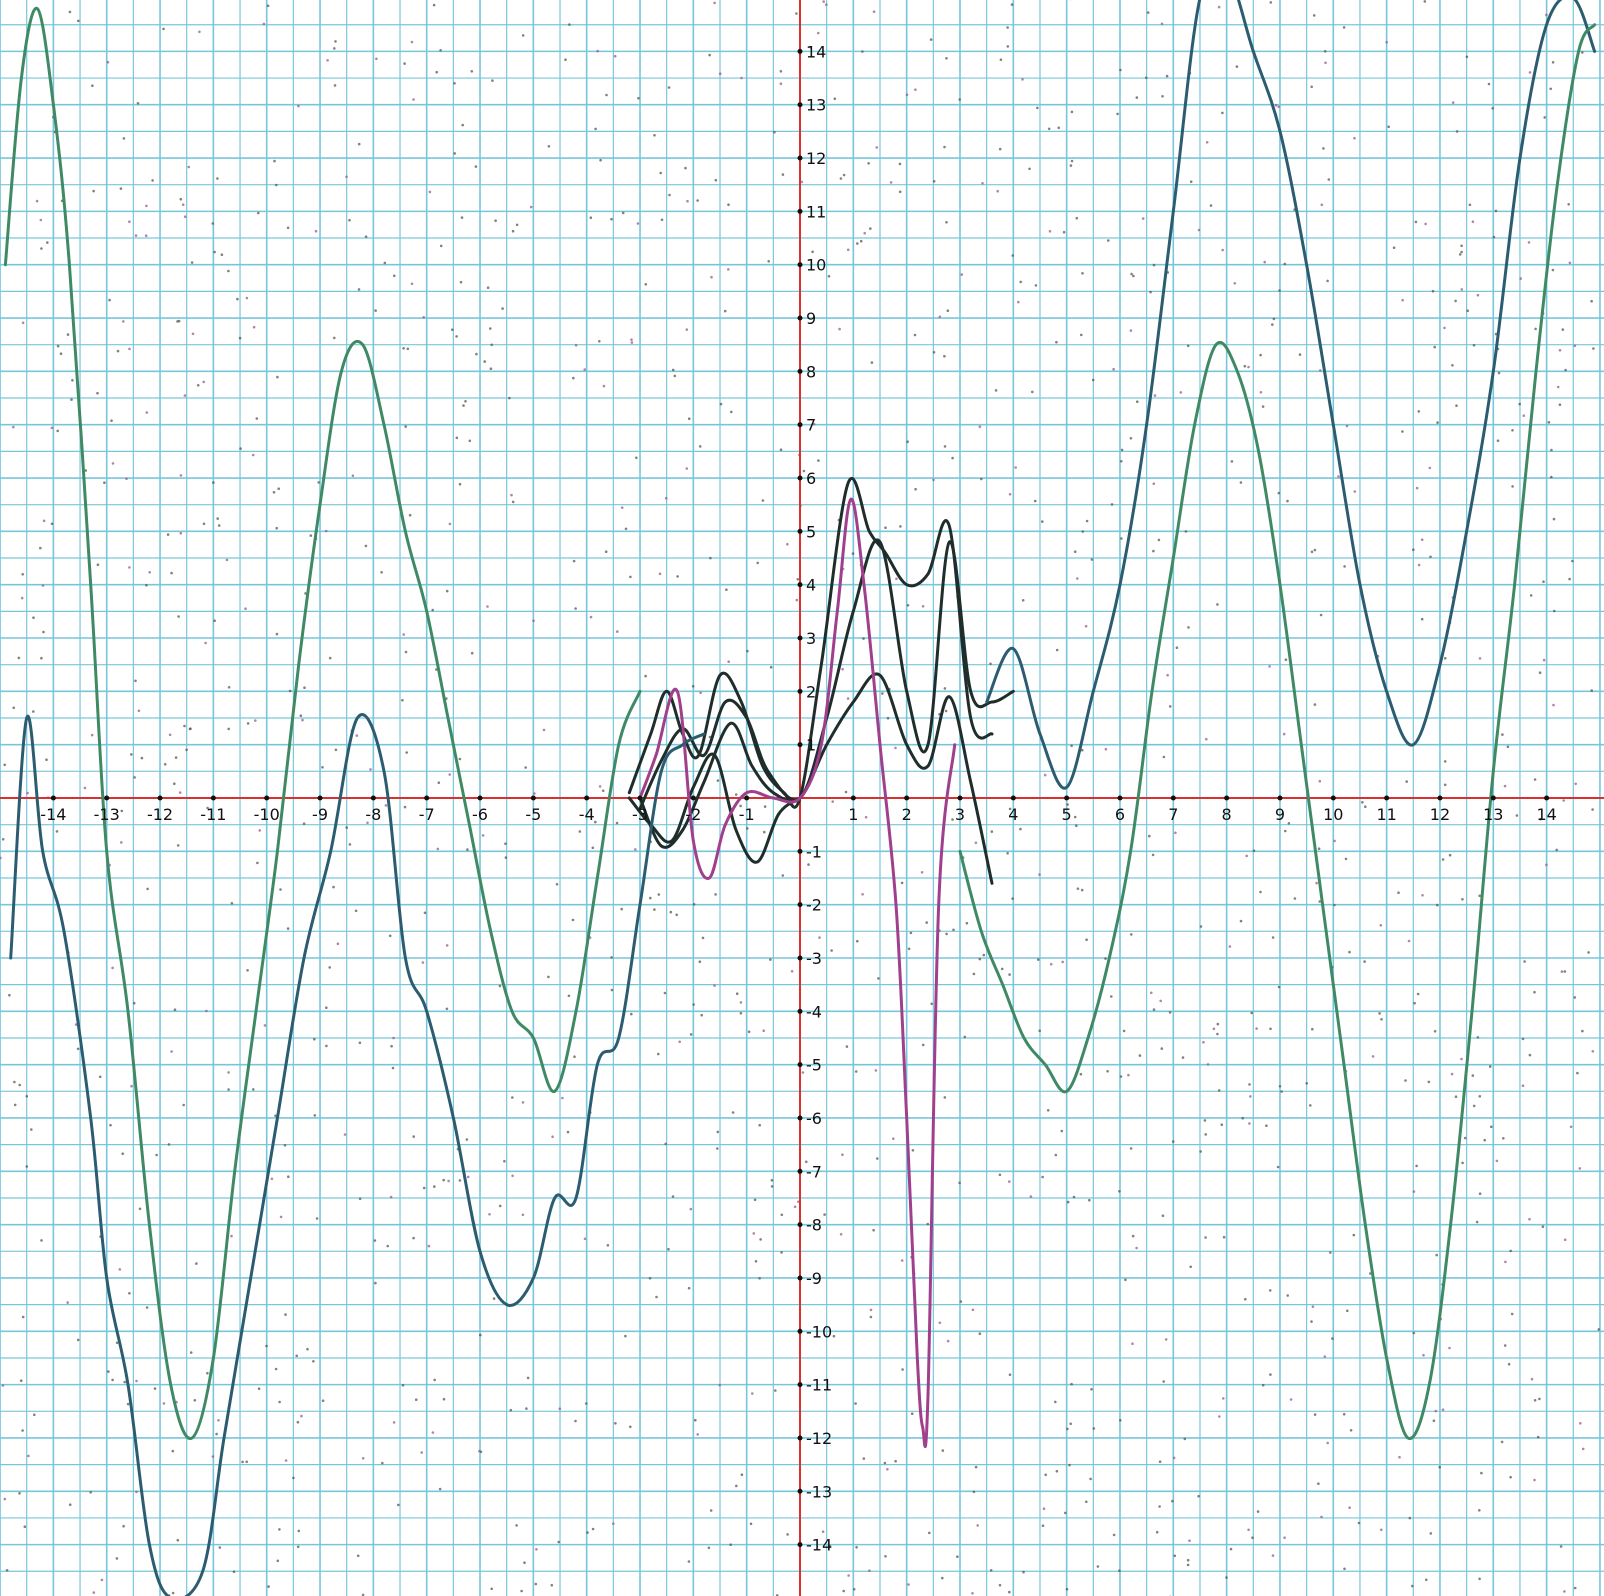 The image size is (1604, 1596). Describe the element at coordinates (816, 211) in the screenshot. I see `y-tick-label: 11` at that location.